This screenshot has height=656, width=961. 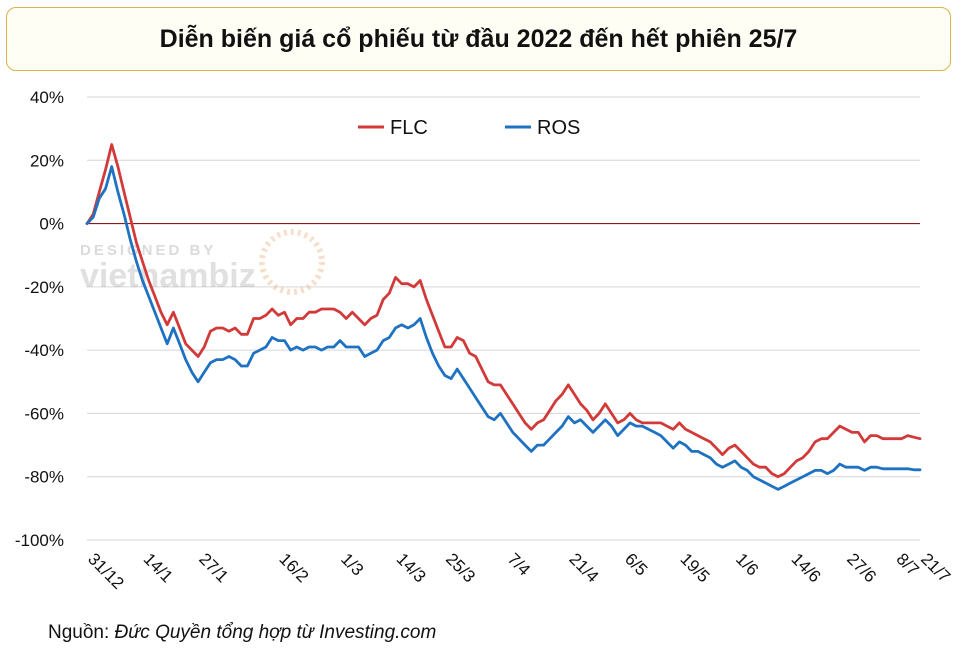 What do you see at coordinates (292, 262) in the screenshot?
I see `watermark-sun-icon` at bounding box center [292, 262].